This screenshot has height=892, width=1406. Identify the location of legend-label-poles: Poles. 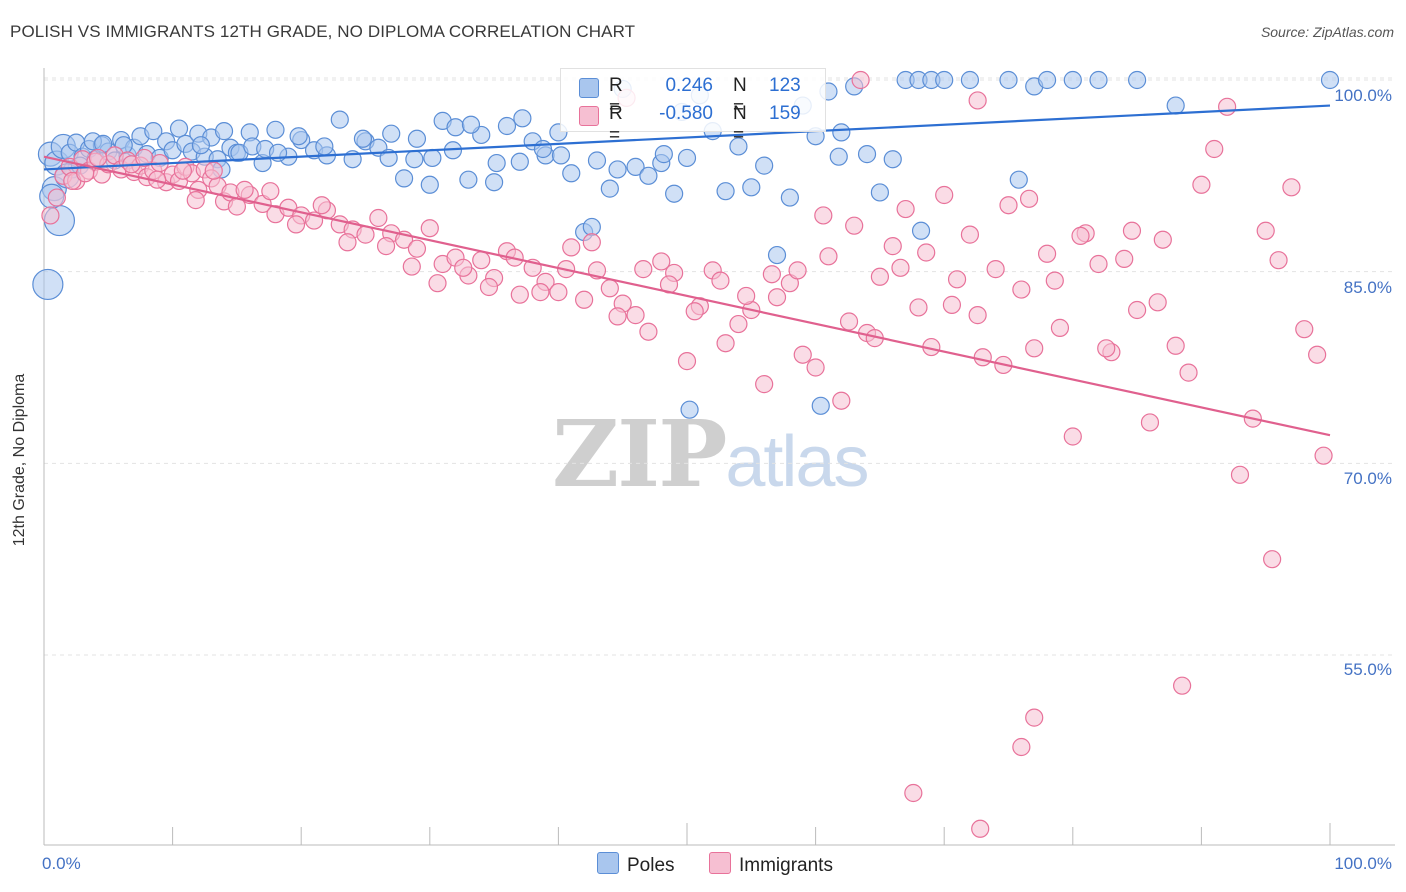
(651, 865).